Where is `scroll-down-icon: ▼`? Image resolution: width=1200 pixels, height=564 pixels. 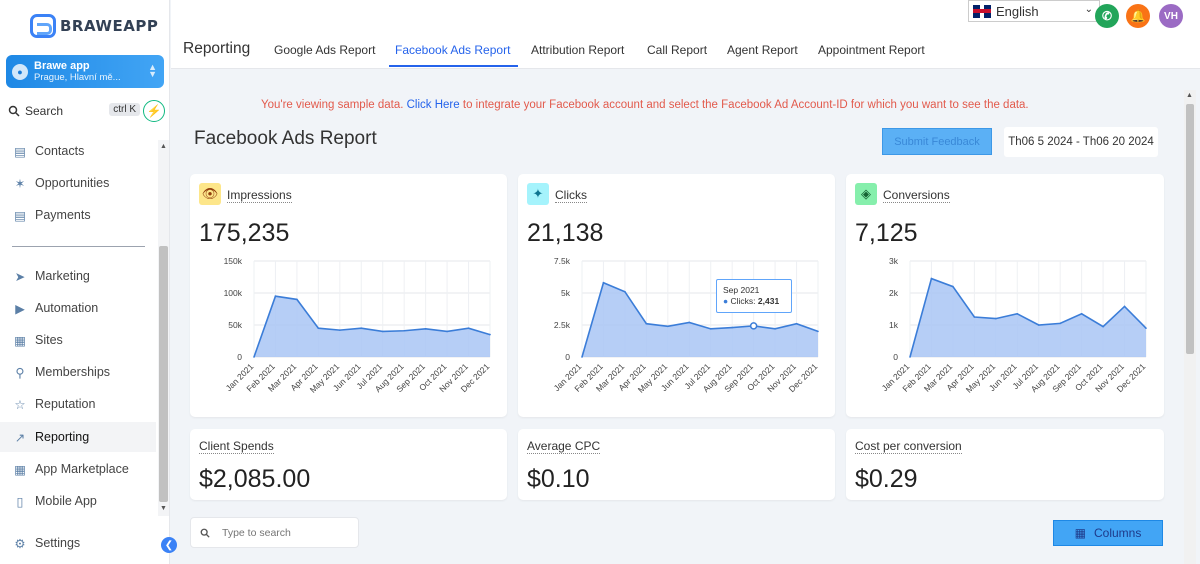
scroll-down-icon: ▼ is located at coordinates (163, 508).